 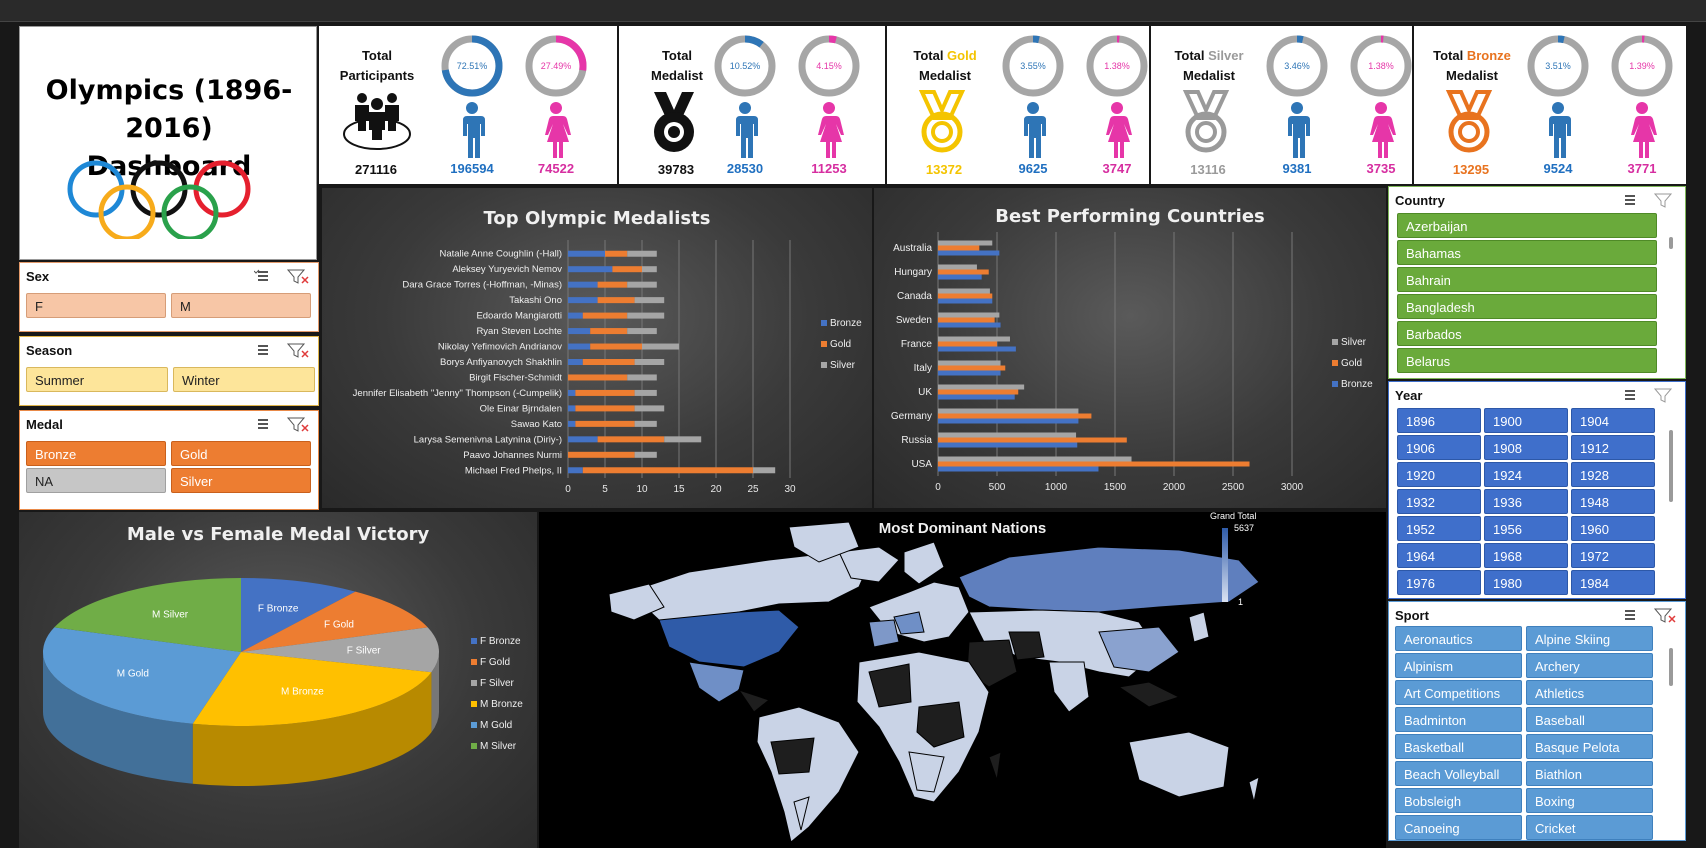 What do you see at coordinates (1613, 474) in the screenshot?
I see `slicer-item-1928: 1928` at bounding box center [1613, 474].